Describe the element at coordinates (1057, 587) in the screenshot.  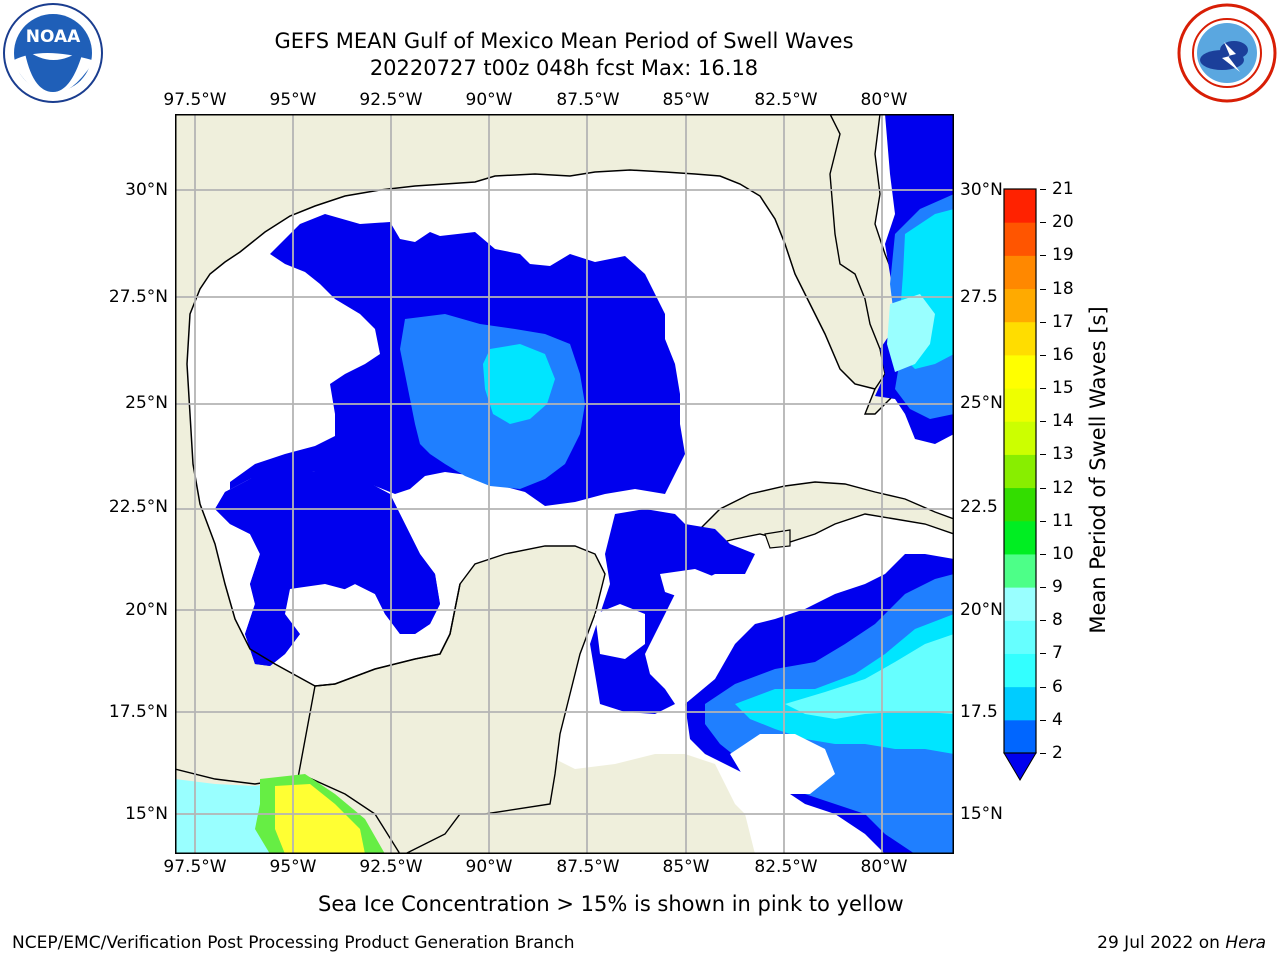
I see `colorbar-tick-label: 9` at that location.